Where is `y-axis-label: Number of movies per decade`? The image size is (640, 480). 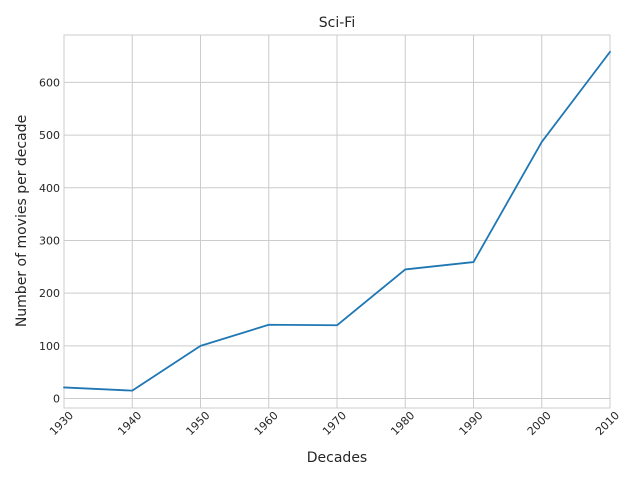
y-axis-label: Number of movies per decade is located at coordinates (22, 221).